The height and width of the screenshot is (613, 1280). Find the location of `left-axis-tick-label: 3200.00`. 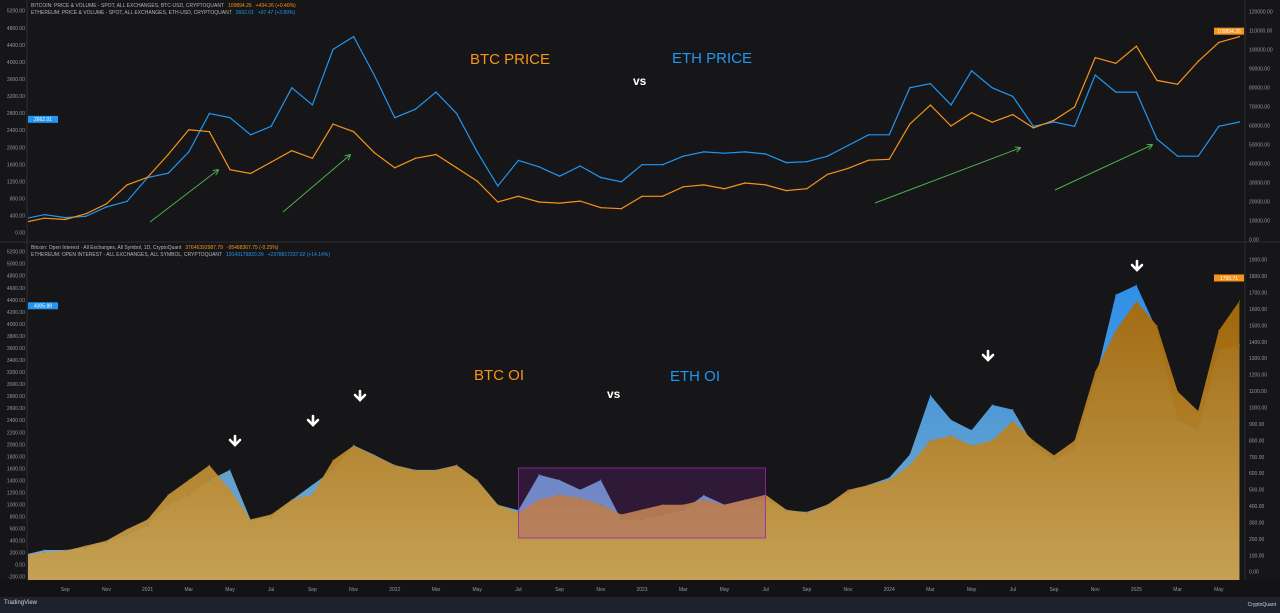

left-axis-tick-label: 3200.00 is located at coordinates (16, 97).